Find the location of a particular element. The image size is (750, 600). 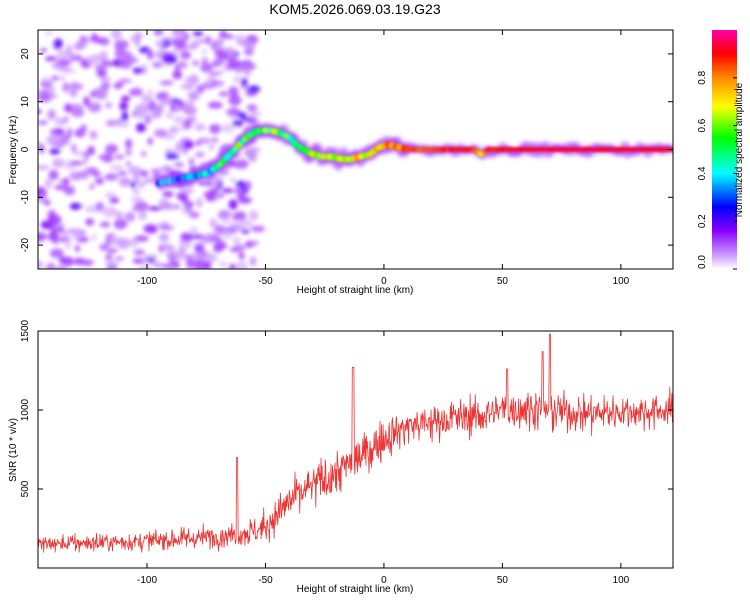

x-tick-label: 100 is located at coordinates (621, 580).